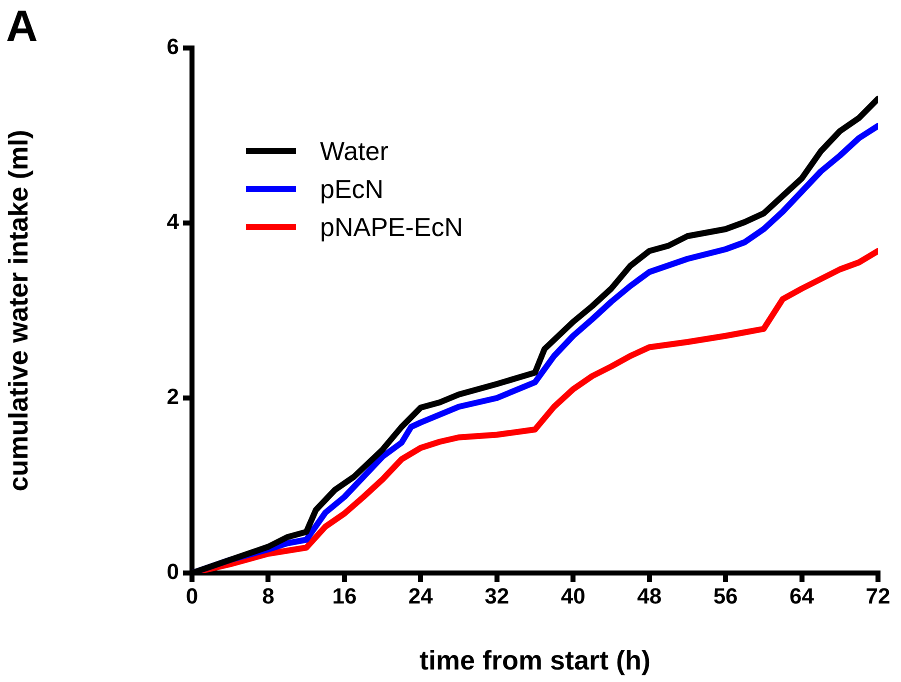 This screenshot has height=682, width=901. Describe the element at coordinates (725, 595) in the screenshot. I see `x-tick-label: 56` at that location.